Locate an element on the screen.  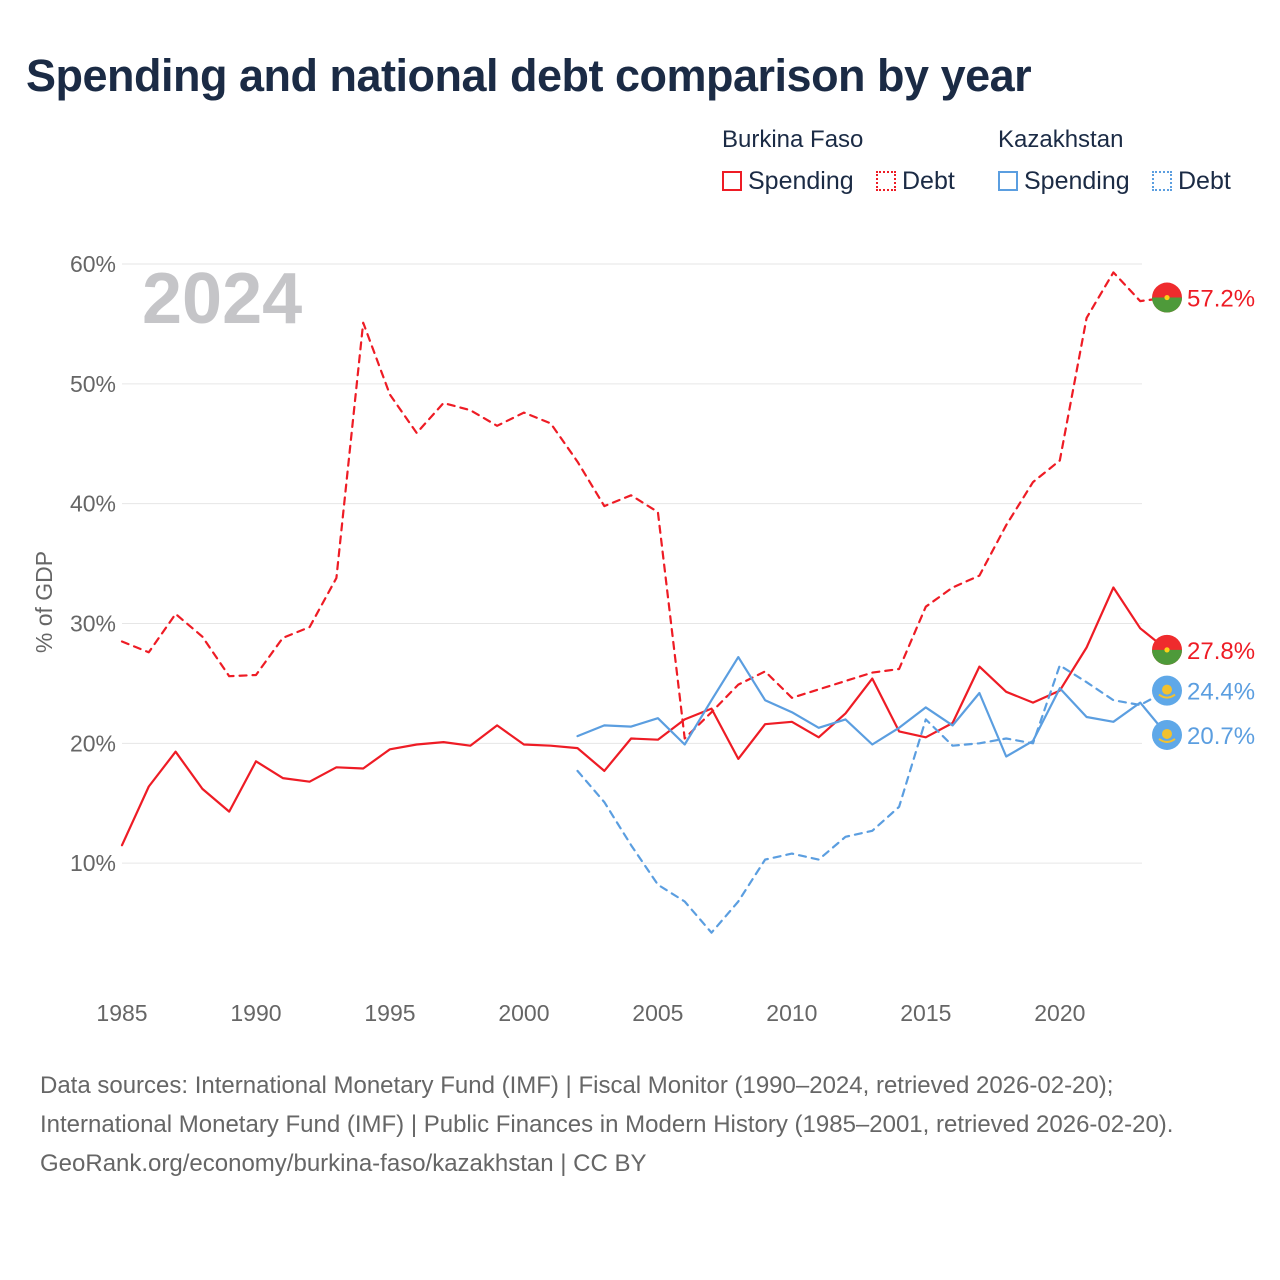
legend-item-kazakhstan-debt: Debt is located at coordinates (1191, 181).